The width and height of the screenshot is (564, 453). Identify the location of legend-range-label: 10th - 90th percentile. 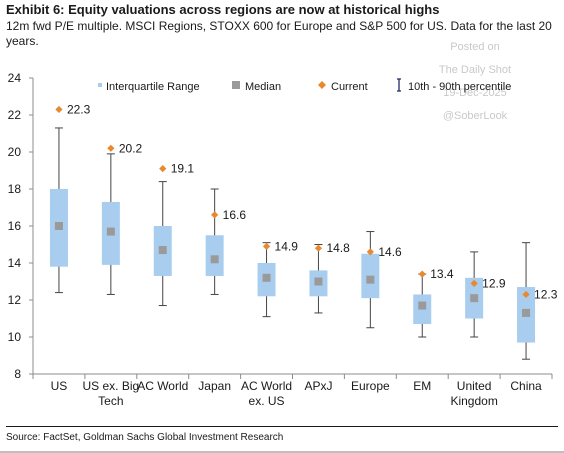
(459, 87).